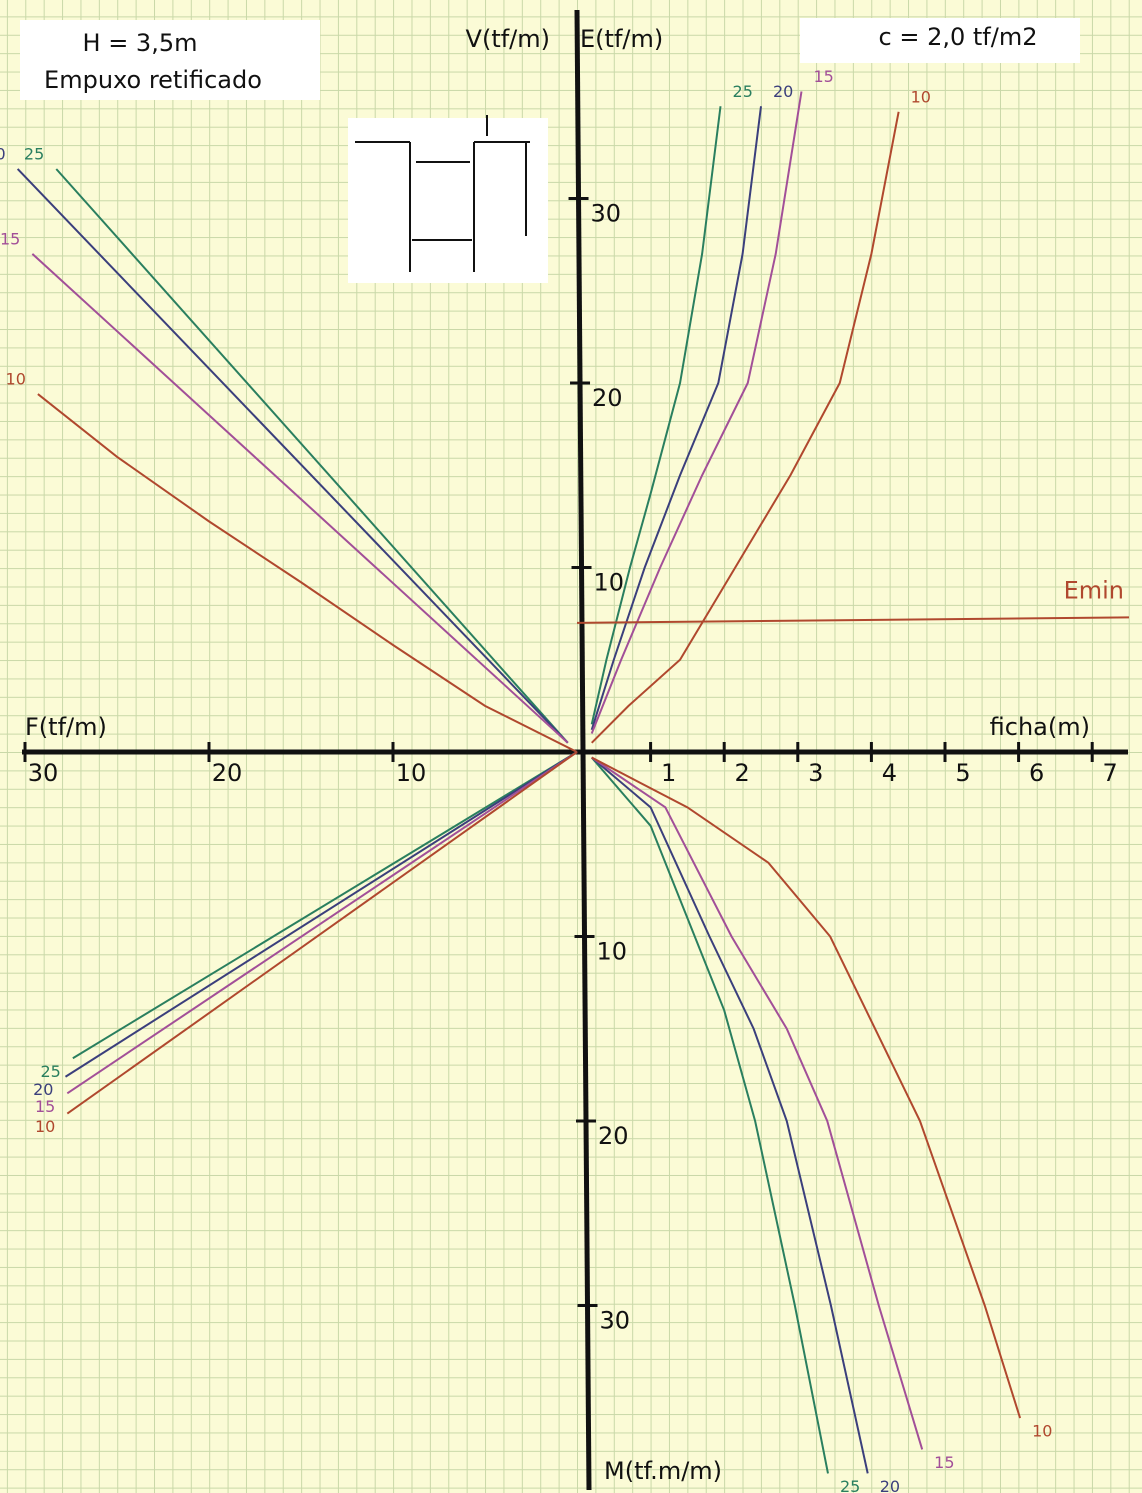 The width and height of the screenshot is (1142, 1493). What do you see at coordinates (448, 199) in the screenshot?
I see `inset-diagram` at bounding box center [448, 199].